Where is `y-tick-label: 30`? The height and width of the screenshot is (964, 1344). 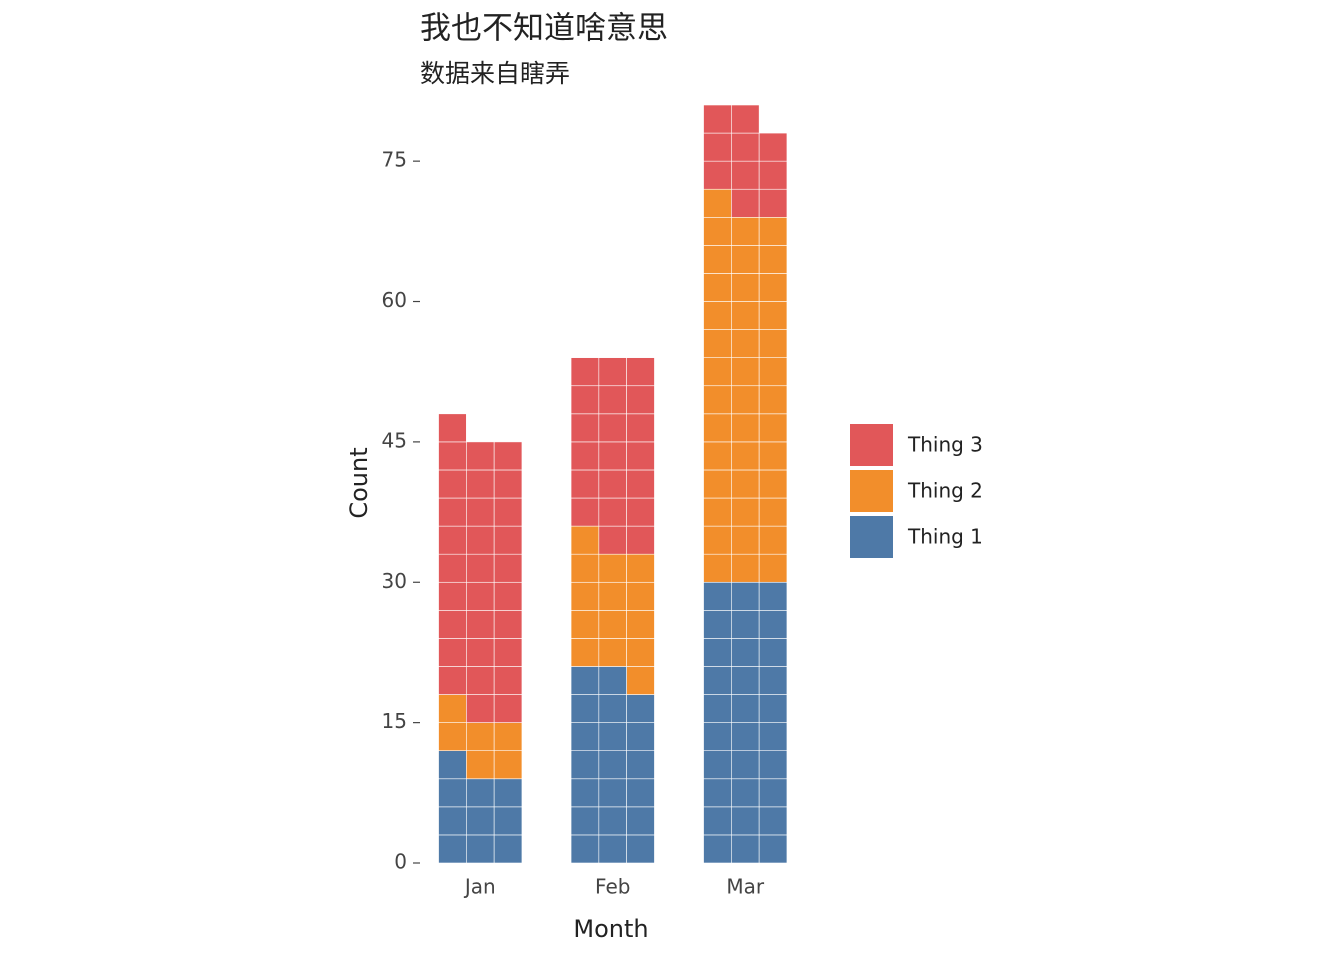
y-tick-label: 30 is located at coordinates (394, 581).